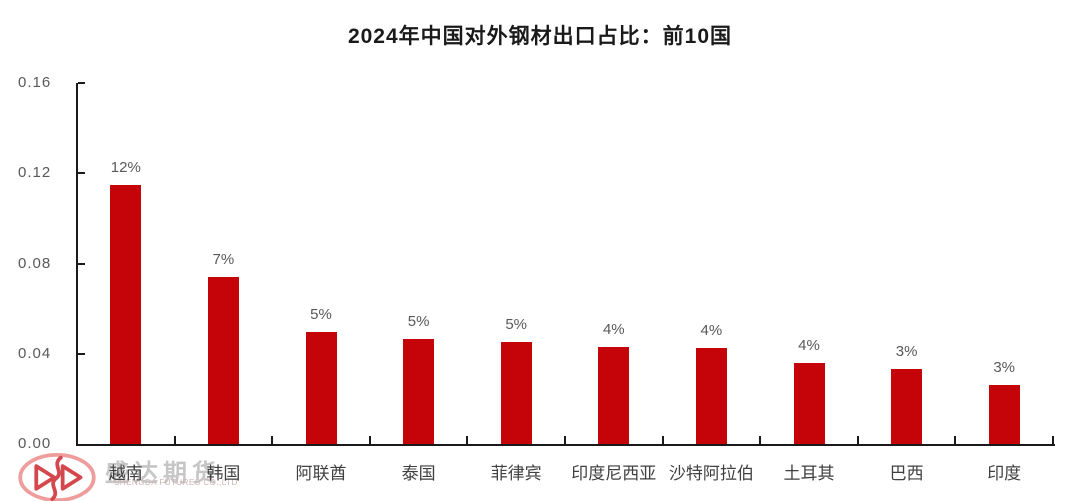 The width and height of the screenshot is (1080, 501). What do you see at coordinates (711, 473) in the screenshot?
I see `category-label: 沙特阿拉伯` at bounding box center [711, 473].